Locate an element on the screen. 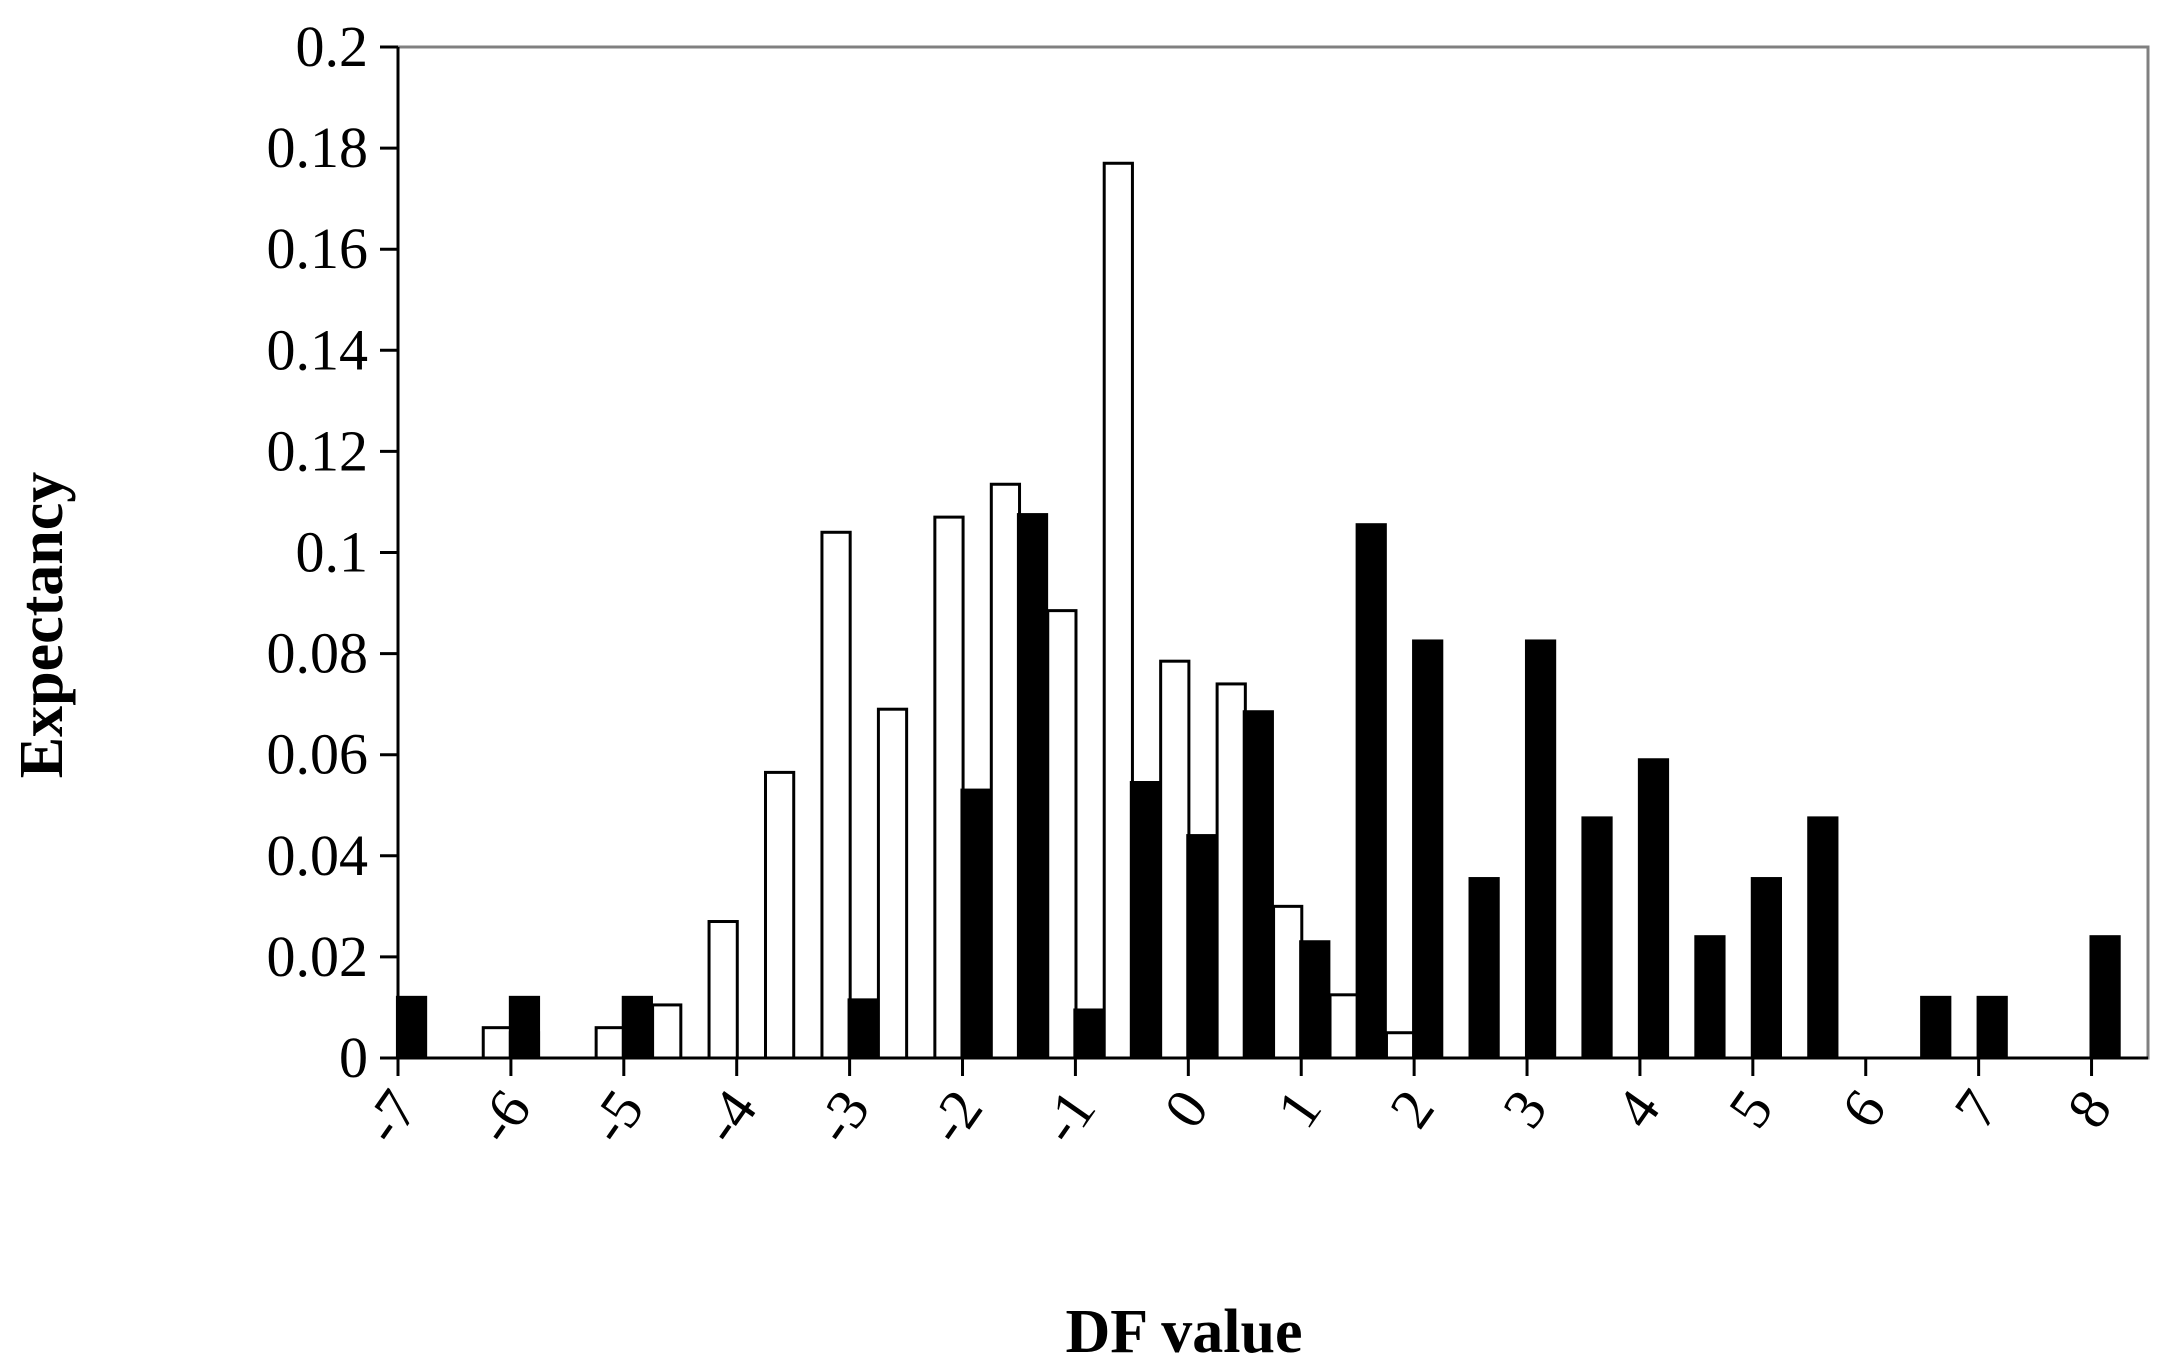 Image resolution: width=2168 pixels, height=1372 pixels. y-tick-label: 0.08 is located at coordinates (318, 653).